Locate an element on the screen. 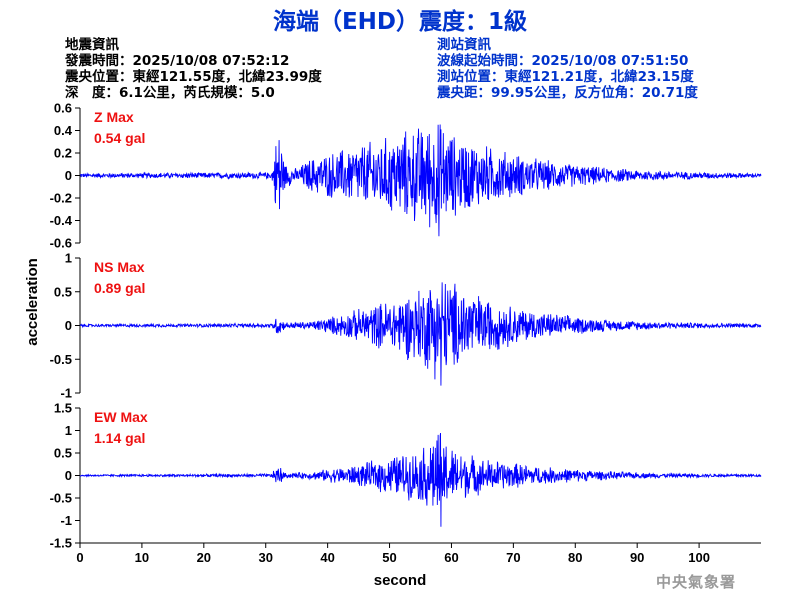  y-tick-label: -0.6 is located at coordinates (61, 243).